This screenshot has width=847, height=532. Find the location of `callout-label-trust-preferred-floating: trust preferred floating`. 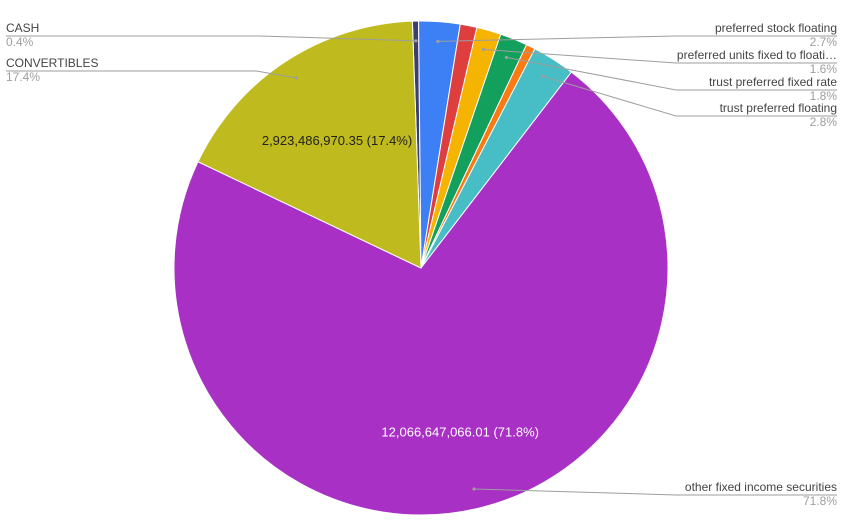

callout-label-trust-preferred-floating: trust preferred floating is located at coordinates (778, 108).